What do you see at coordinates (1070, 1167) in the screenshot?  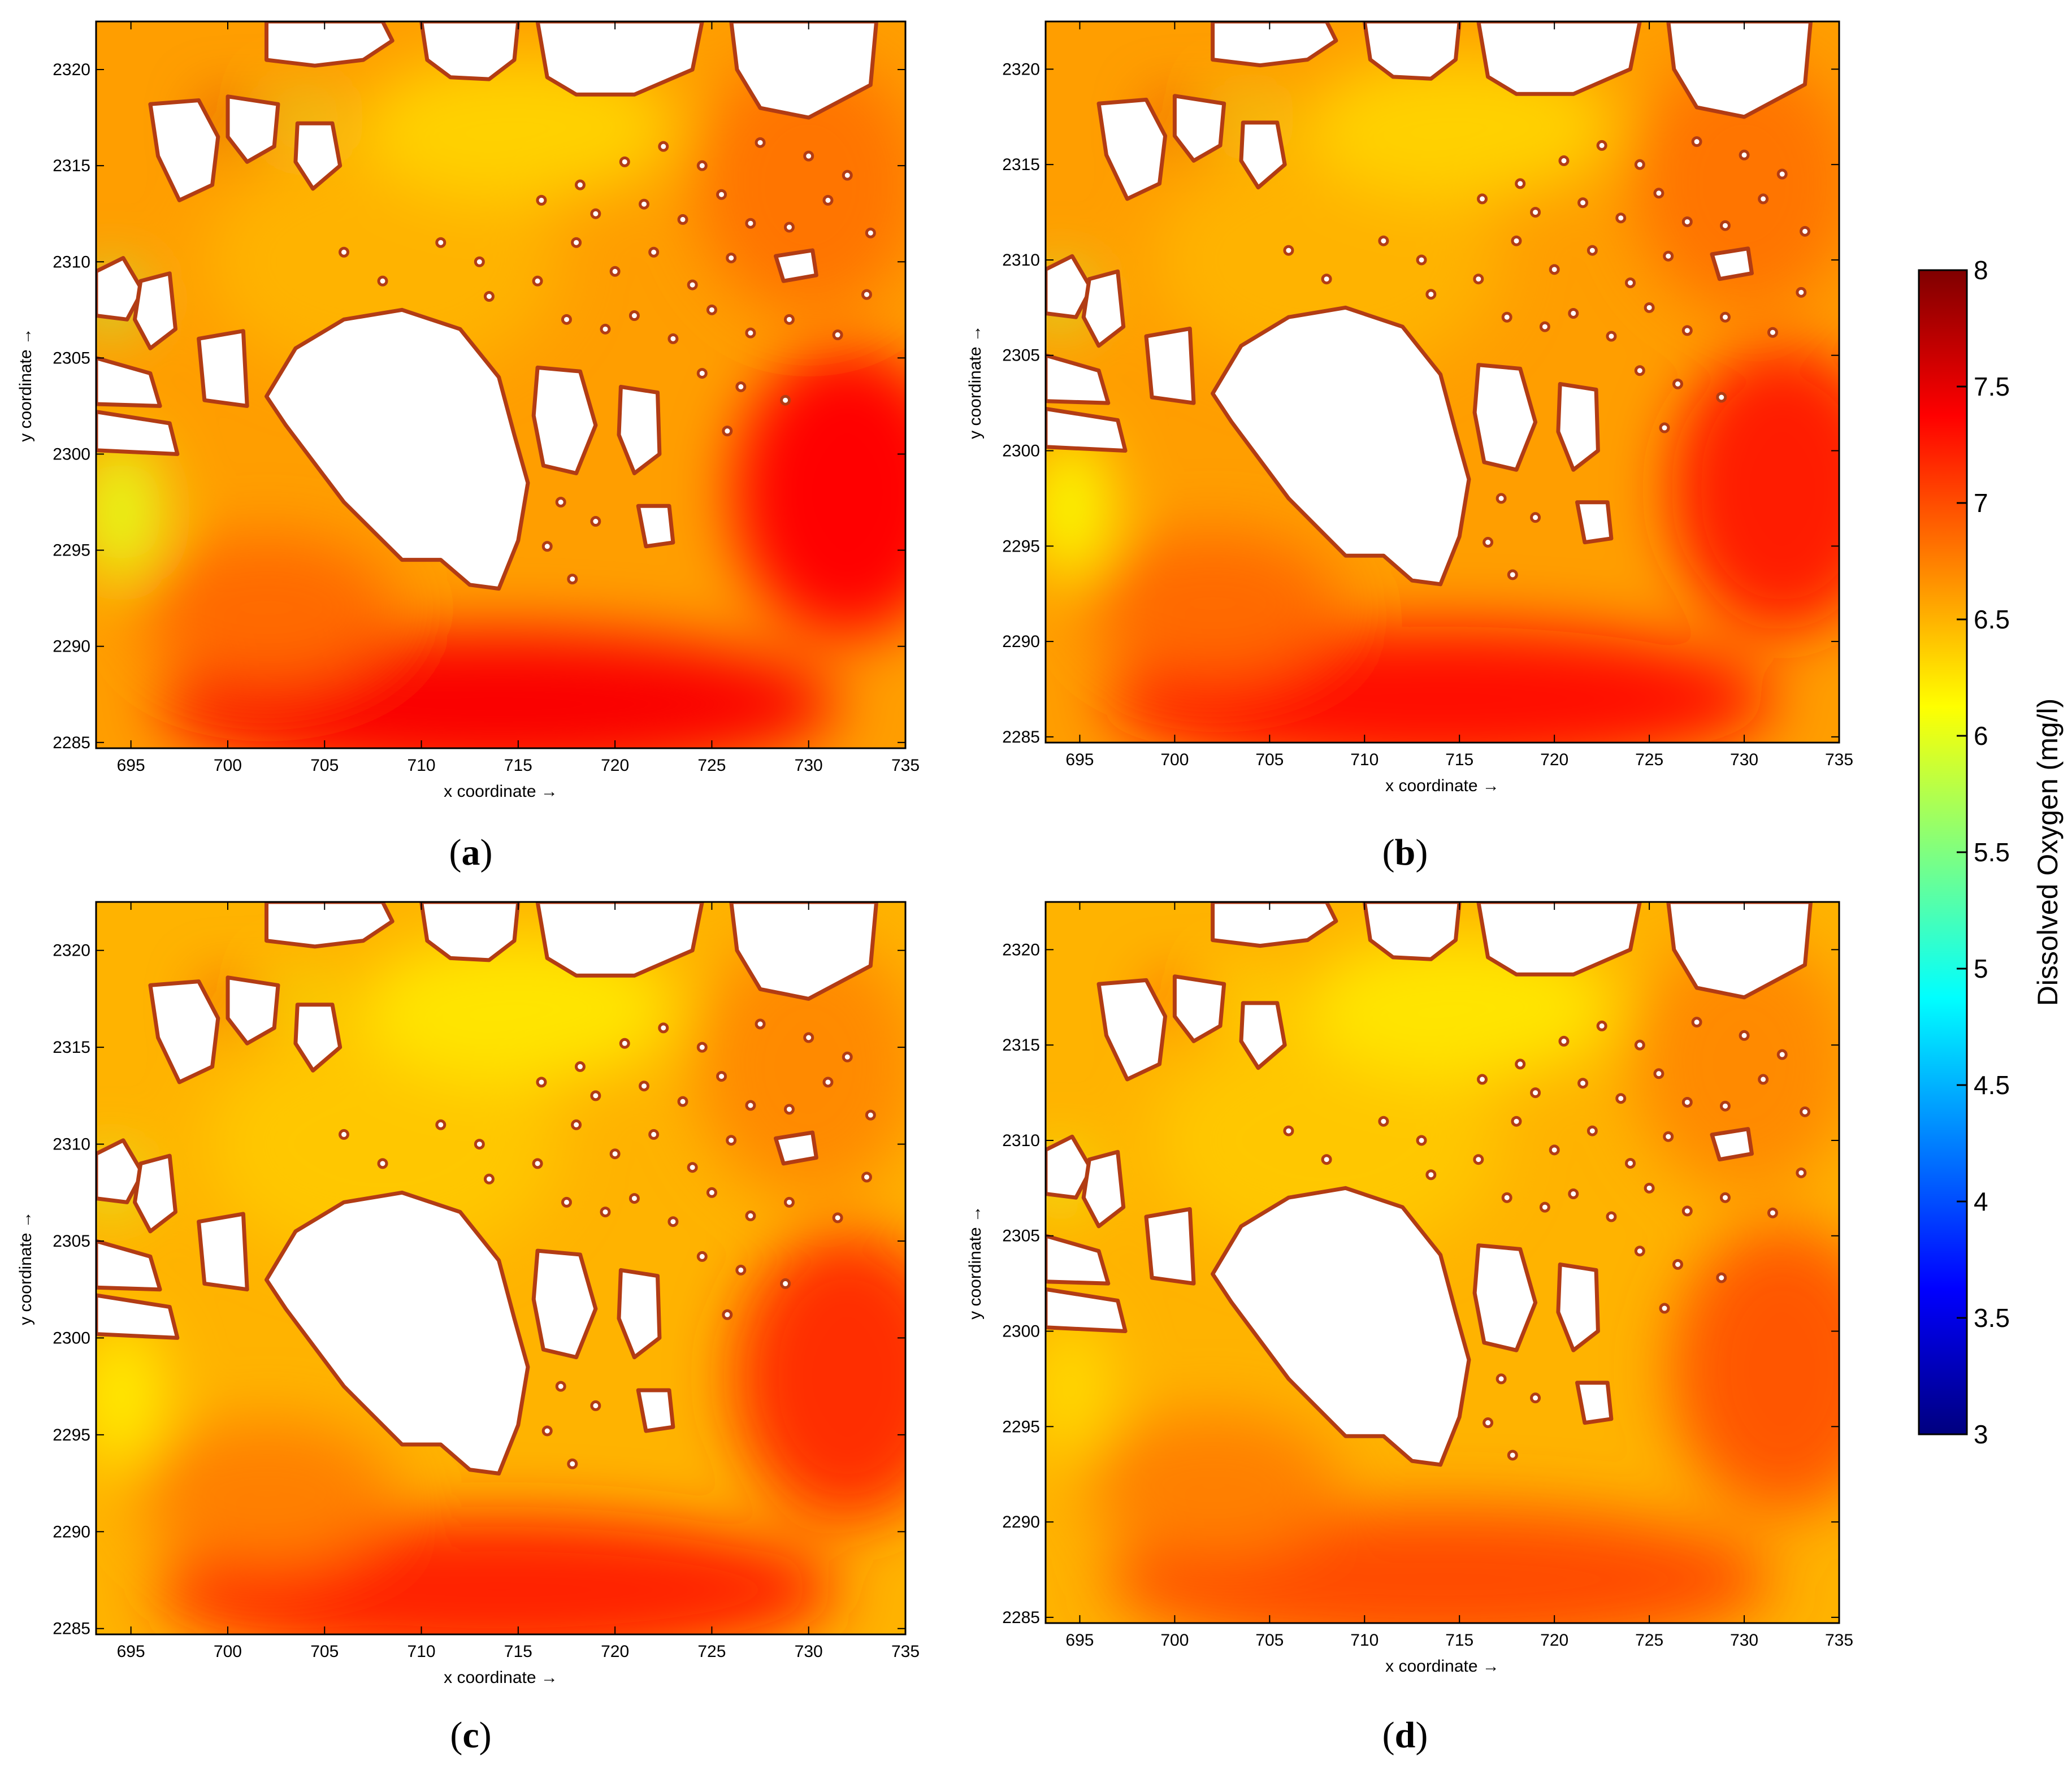 I see `land-nw4` at bounding box center [1070, 1167].